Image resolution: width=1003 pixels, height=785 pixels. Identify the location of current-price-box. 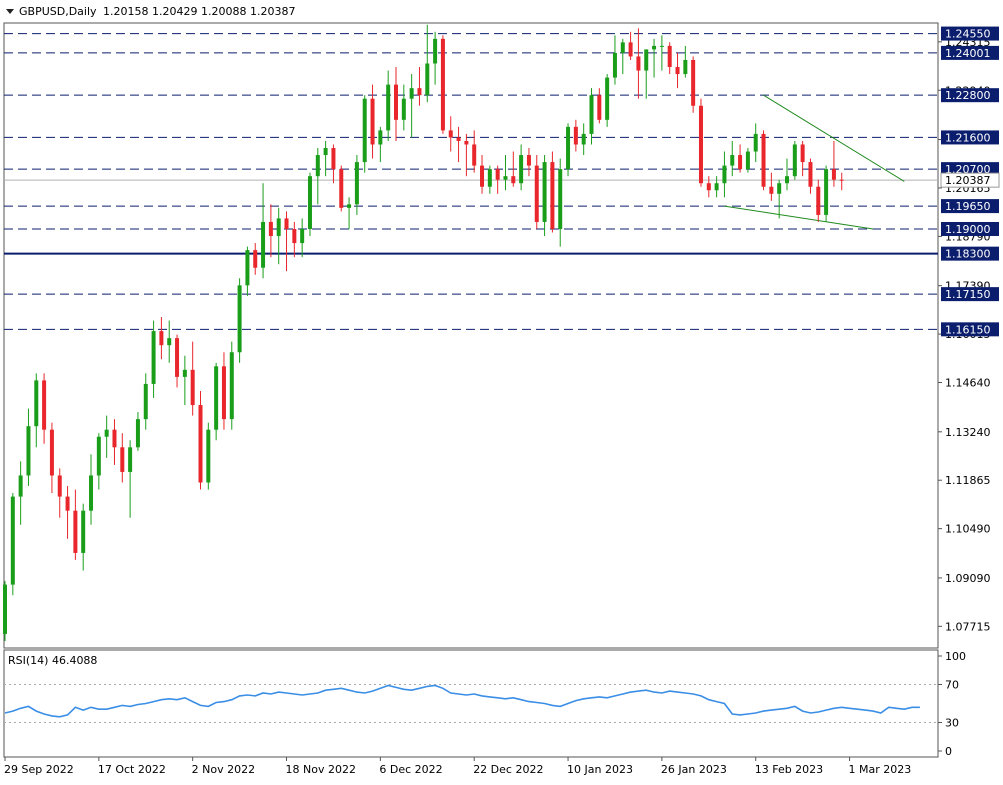
(970, 180).